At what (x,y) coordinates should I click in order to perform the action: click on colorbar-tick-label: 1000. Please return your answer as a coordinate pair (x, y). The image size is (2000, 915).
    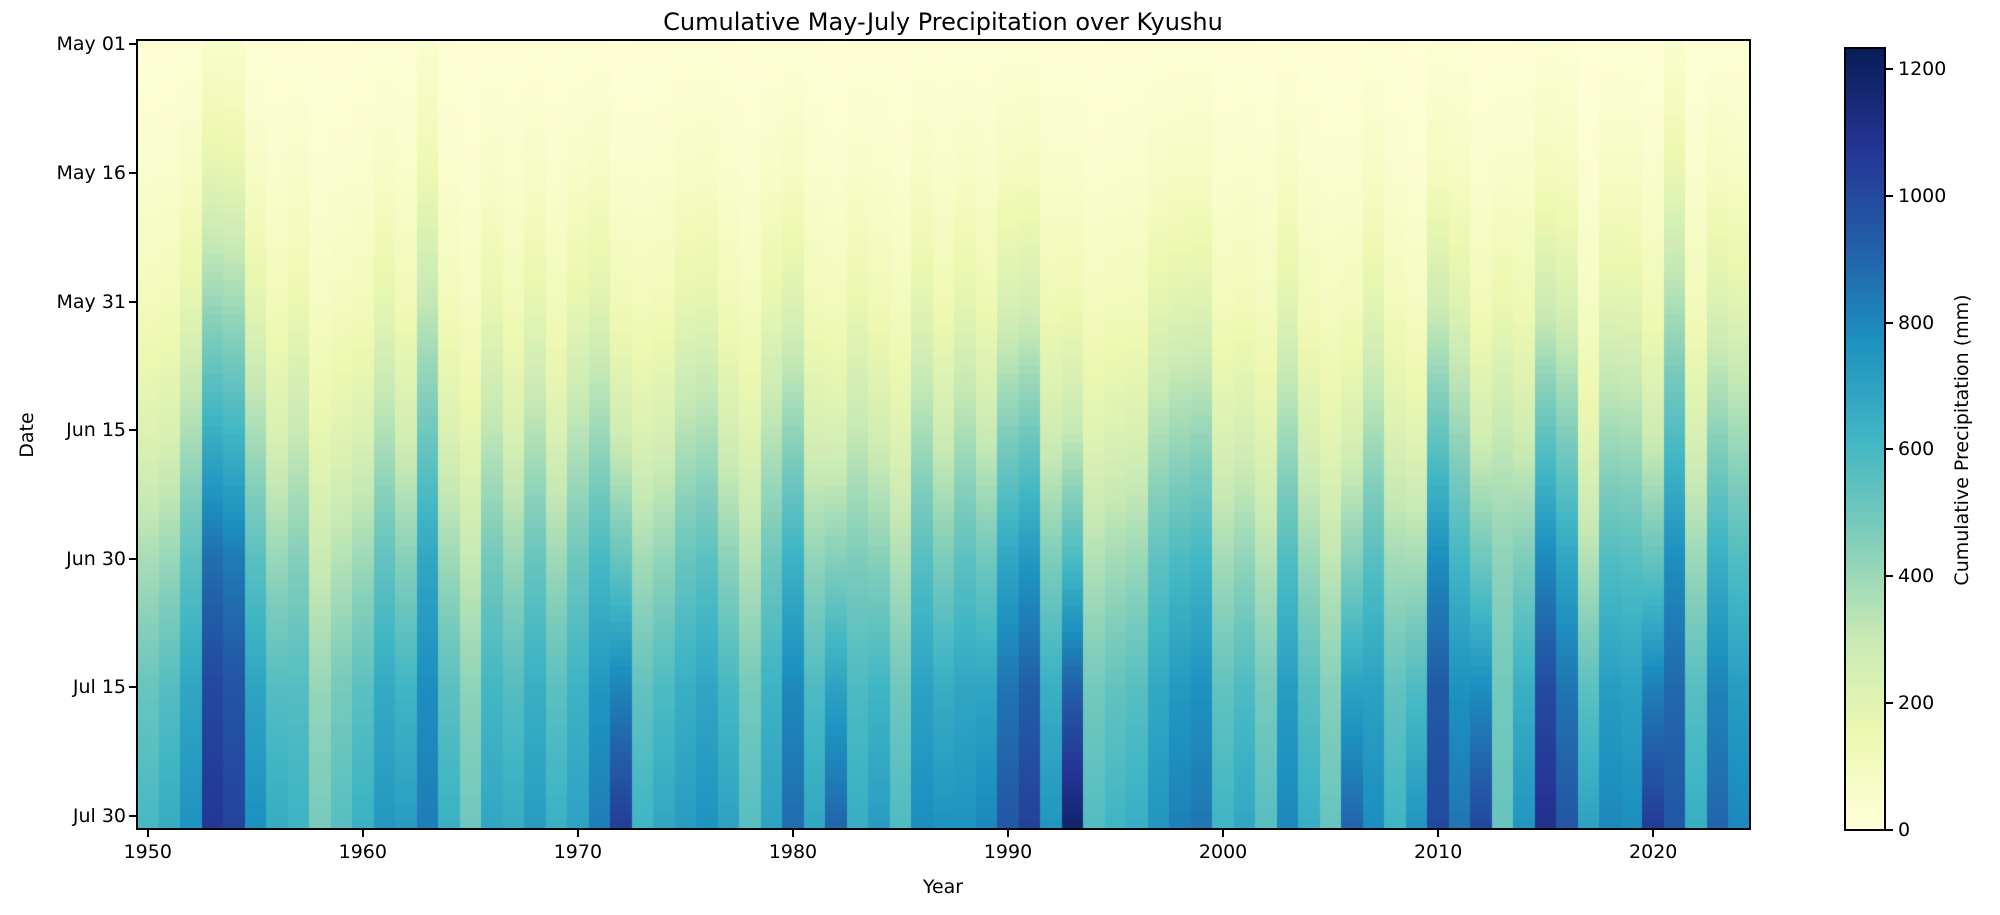
    Looking at the image, I should click on (1922, 195).